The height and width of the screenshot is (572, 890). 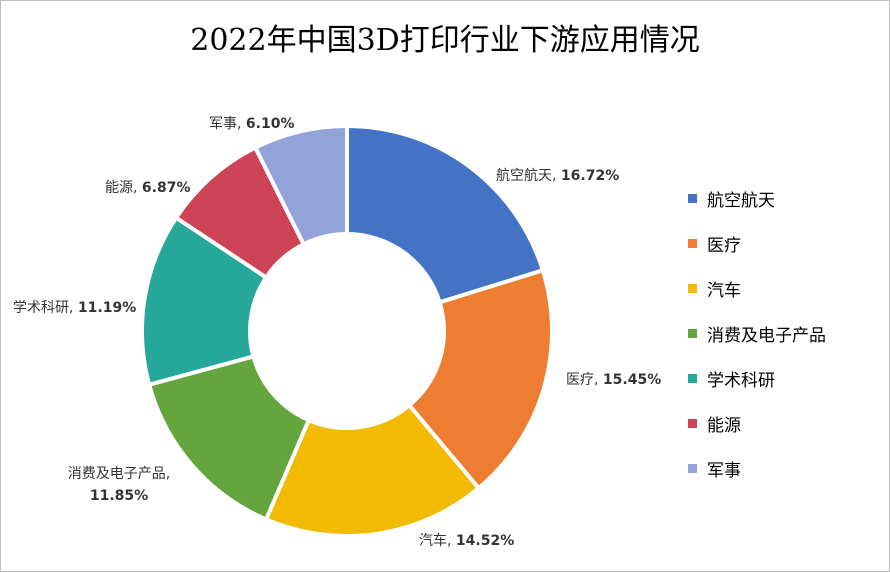 I want to click on chart-title: 2022年中国3D打印行业下游应用情况, so click(x=445, y=40).